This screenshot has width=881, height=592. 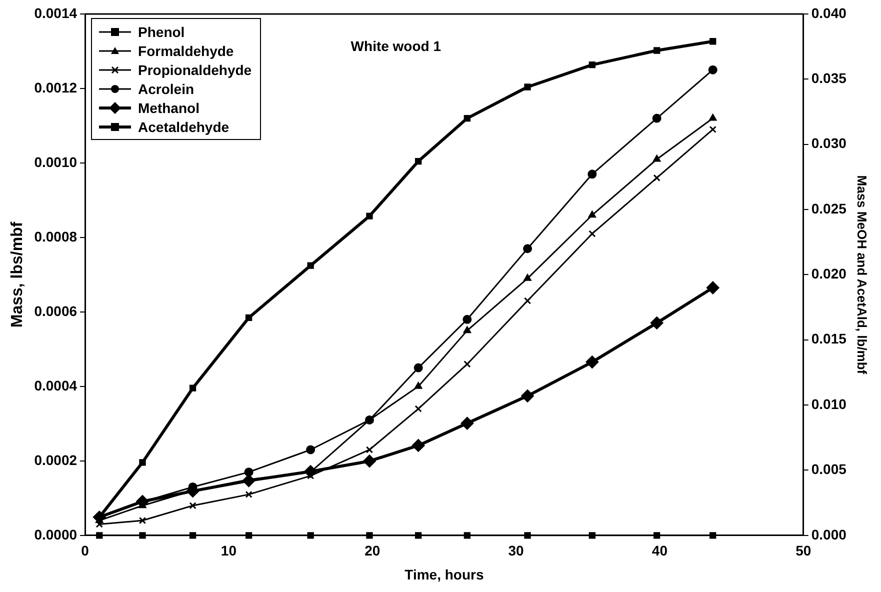 I want to click on y-axis-title: Mass, lbs/mbf, so click(x=17, y=274).